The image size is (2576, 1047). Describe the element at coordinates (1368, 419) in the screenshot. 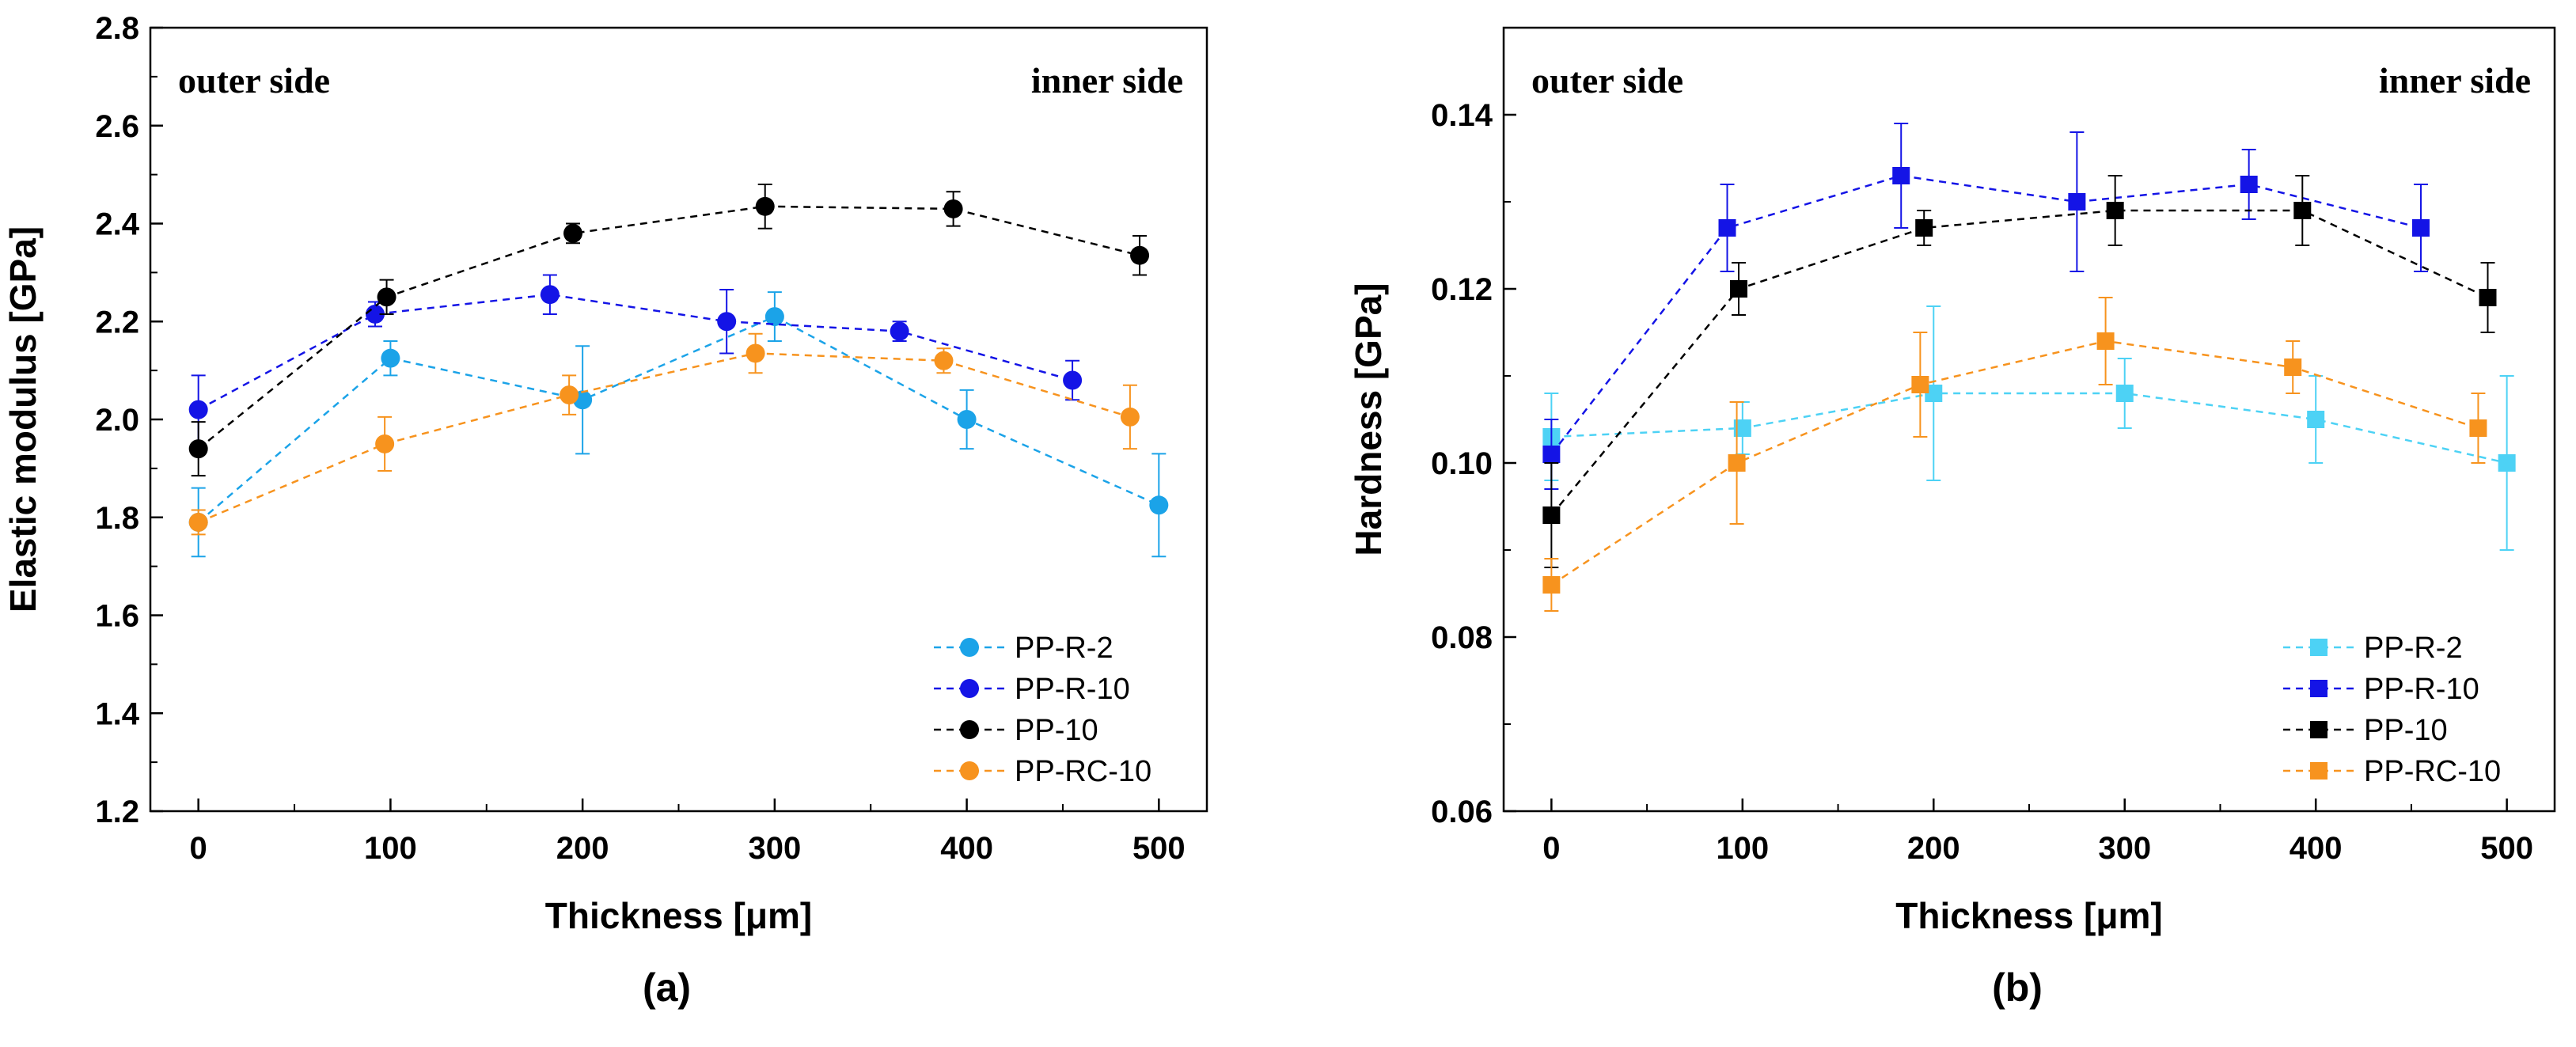

I see `y-axis-label: Hardness [GPa]` at that location.